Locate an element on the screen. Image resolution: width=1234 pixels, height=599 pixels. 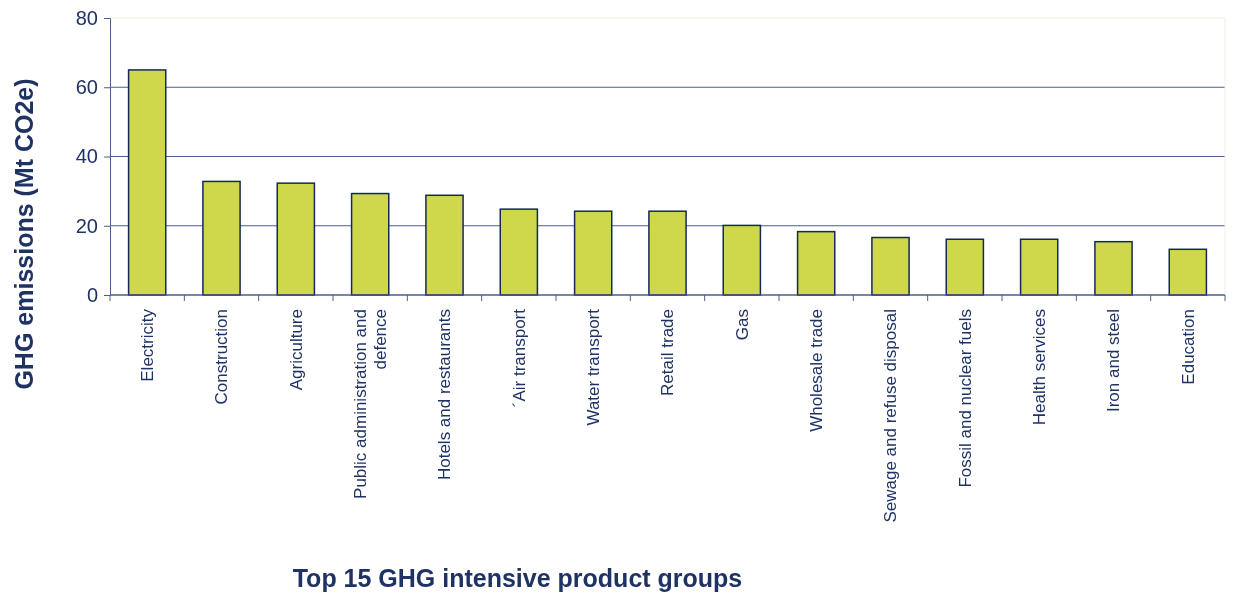
y-tick-label: 0 is located at coordinates (92, 294).